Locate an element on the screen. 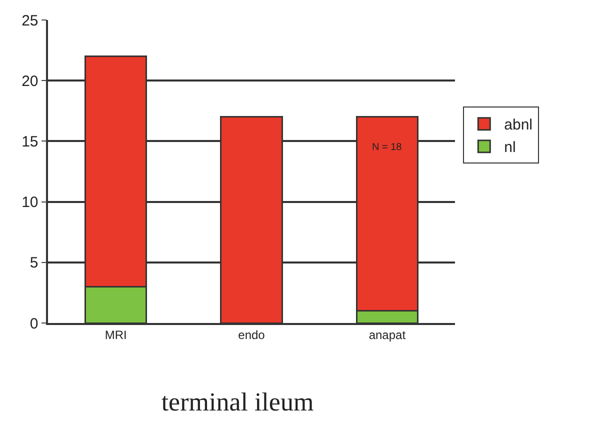 The image size is (609, 441). y-tick-label: 25 is located at coordinates (30, 21).